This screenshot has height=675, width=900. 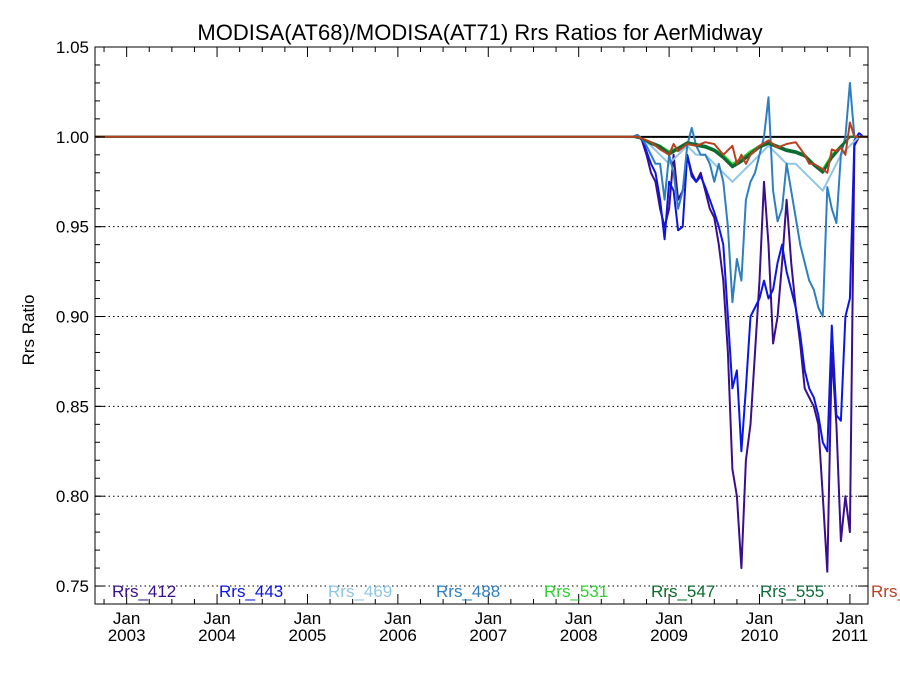 I want to click on x-tick-label-year: 2004, so click(x=217, y=635).